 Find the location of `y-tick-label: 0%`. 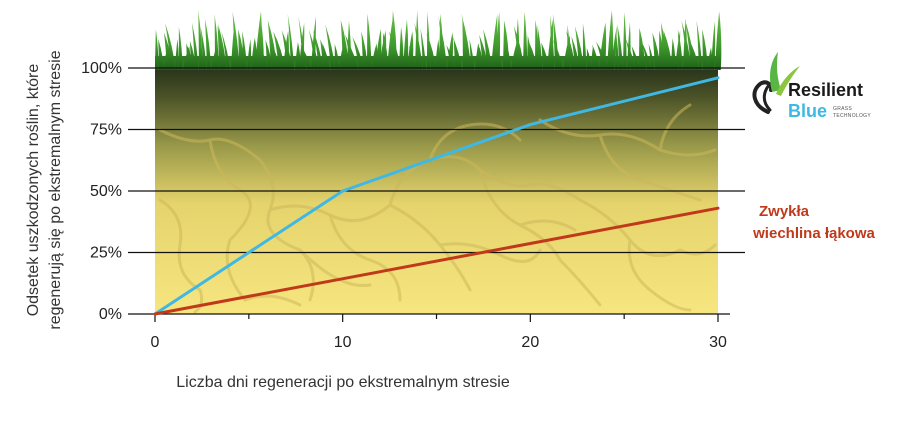

y-tick-label: 0% is located at coordinates (110, 314).